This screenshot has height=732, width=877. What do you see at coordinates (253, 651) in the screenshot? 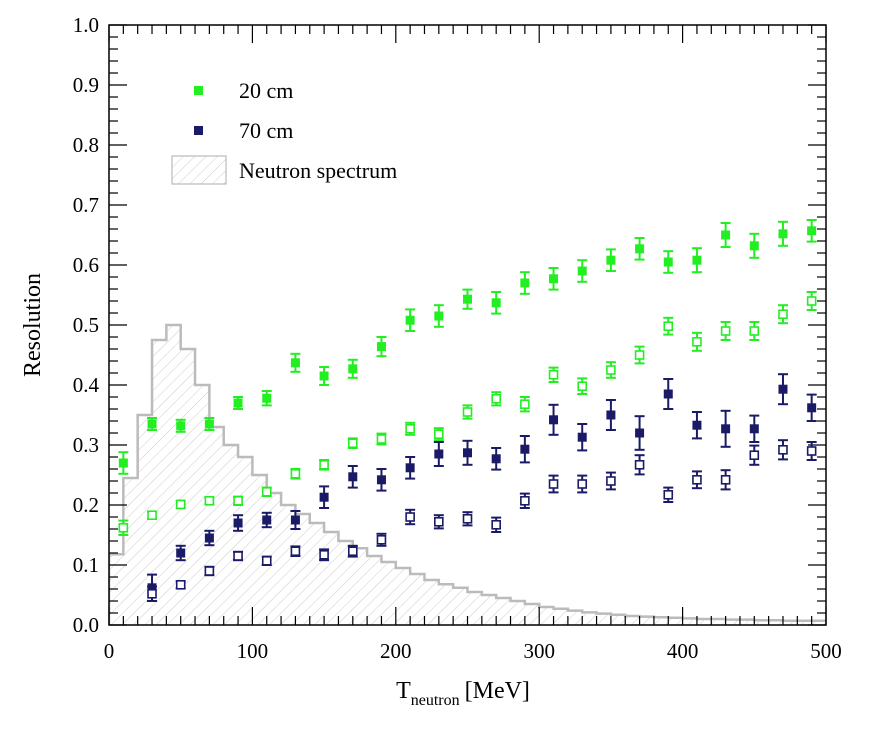
I see `x-tick-label: 100` at bounding box center [253, 651].